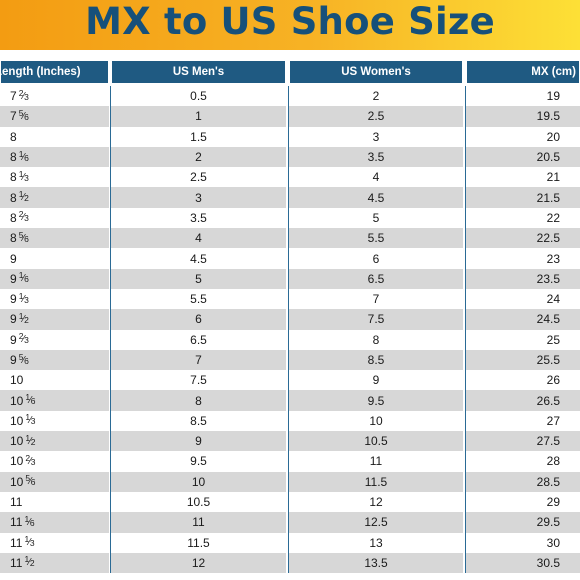  What do you see at coordinates (523, 238) in the screenshot?
I see `mx-cell: 22.5` at bounding box center [523, 238].